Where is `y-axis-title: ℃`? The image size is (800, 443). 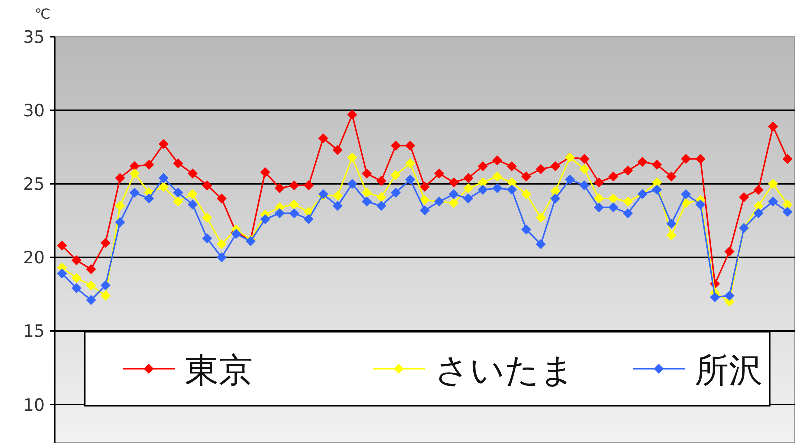 y-axis-title: ℃ is located at coordinates (43, 15).